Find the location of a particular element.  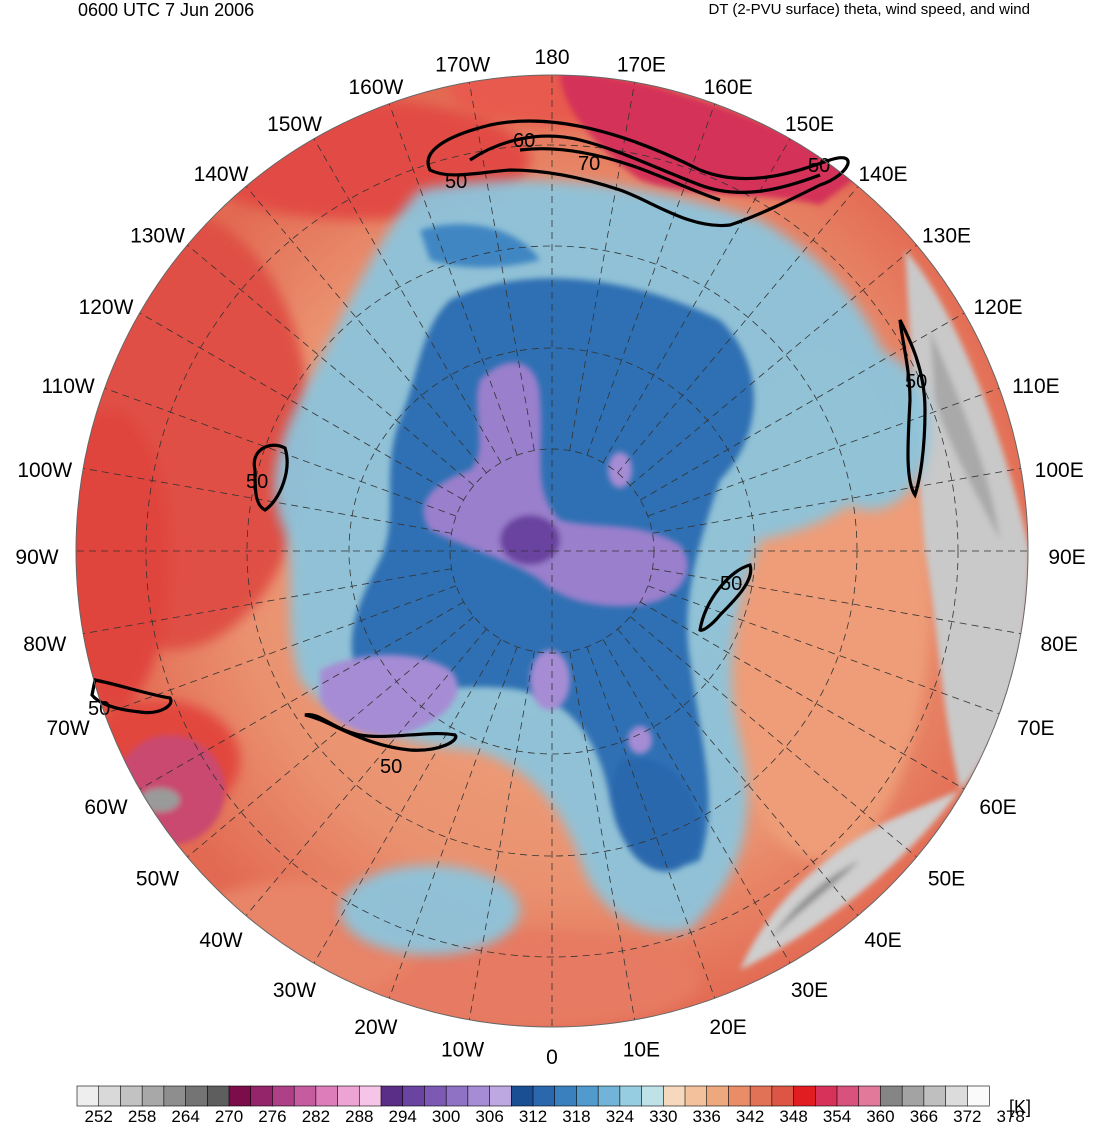

longitude-label: 30W is located at coordinates (294, 990).